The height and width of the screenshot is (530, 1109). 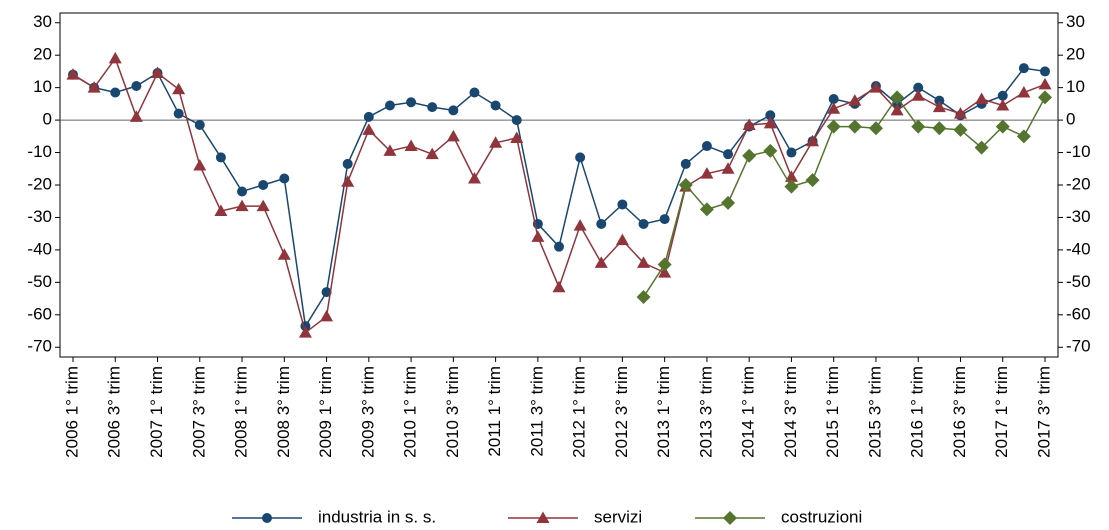 I want to click on x-tick-label: 2008 1° trim, so click(x=241, y=412).